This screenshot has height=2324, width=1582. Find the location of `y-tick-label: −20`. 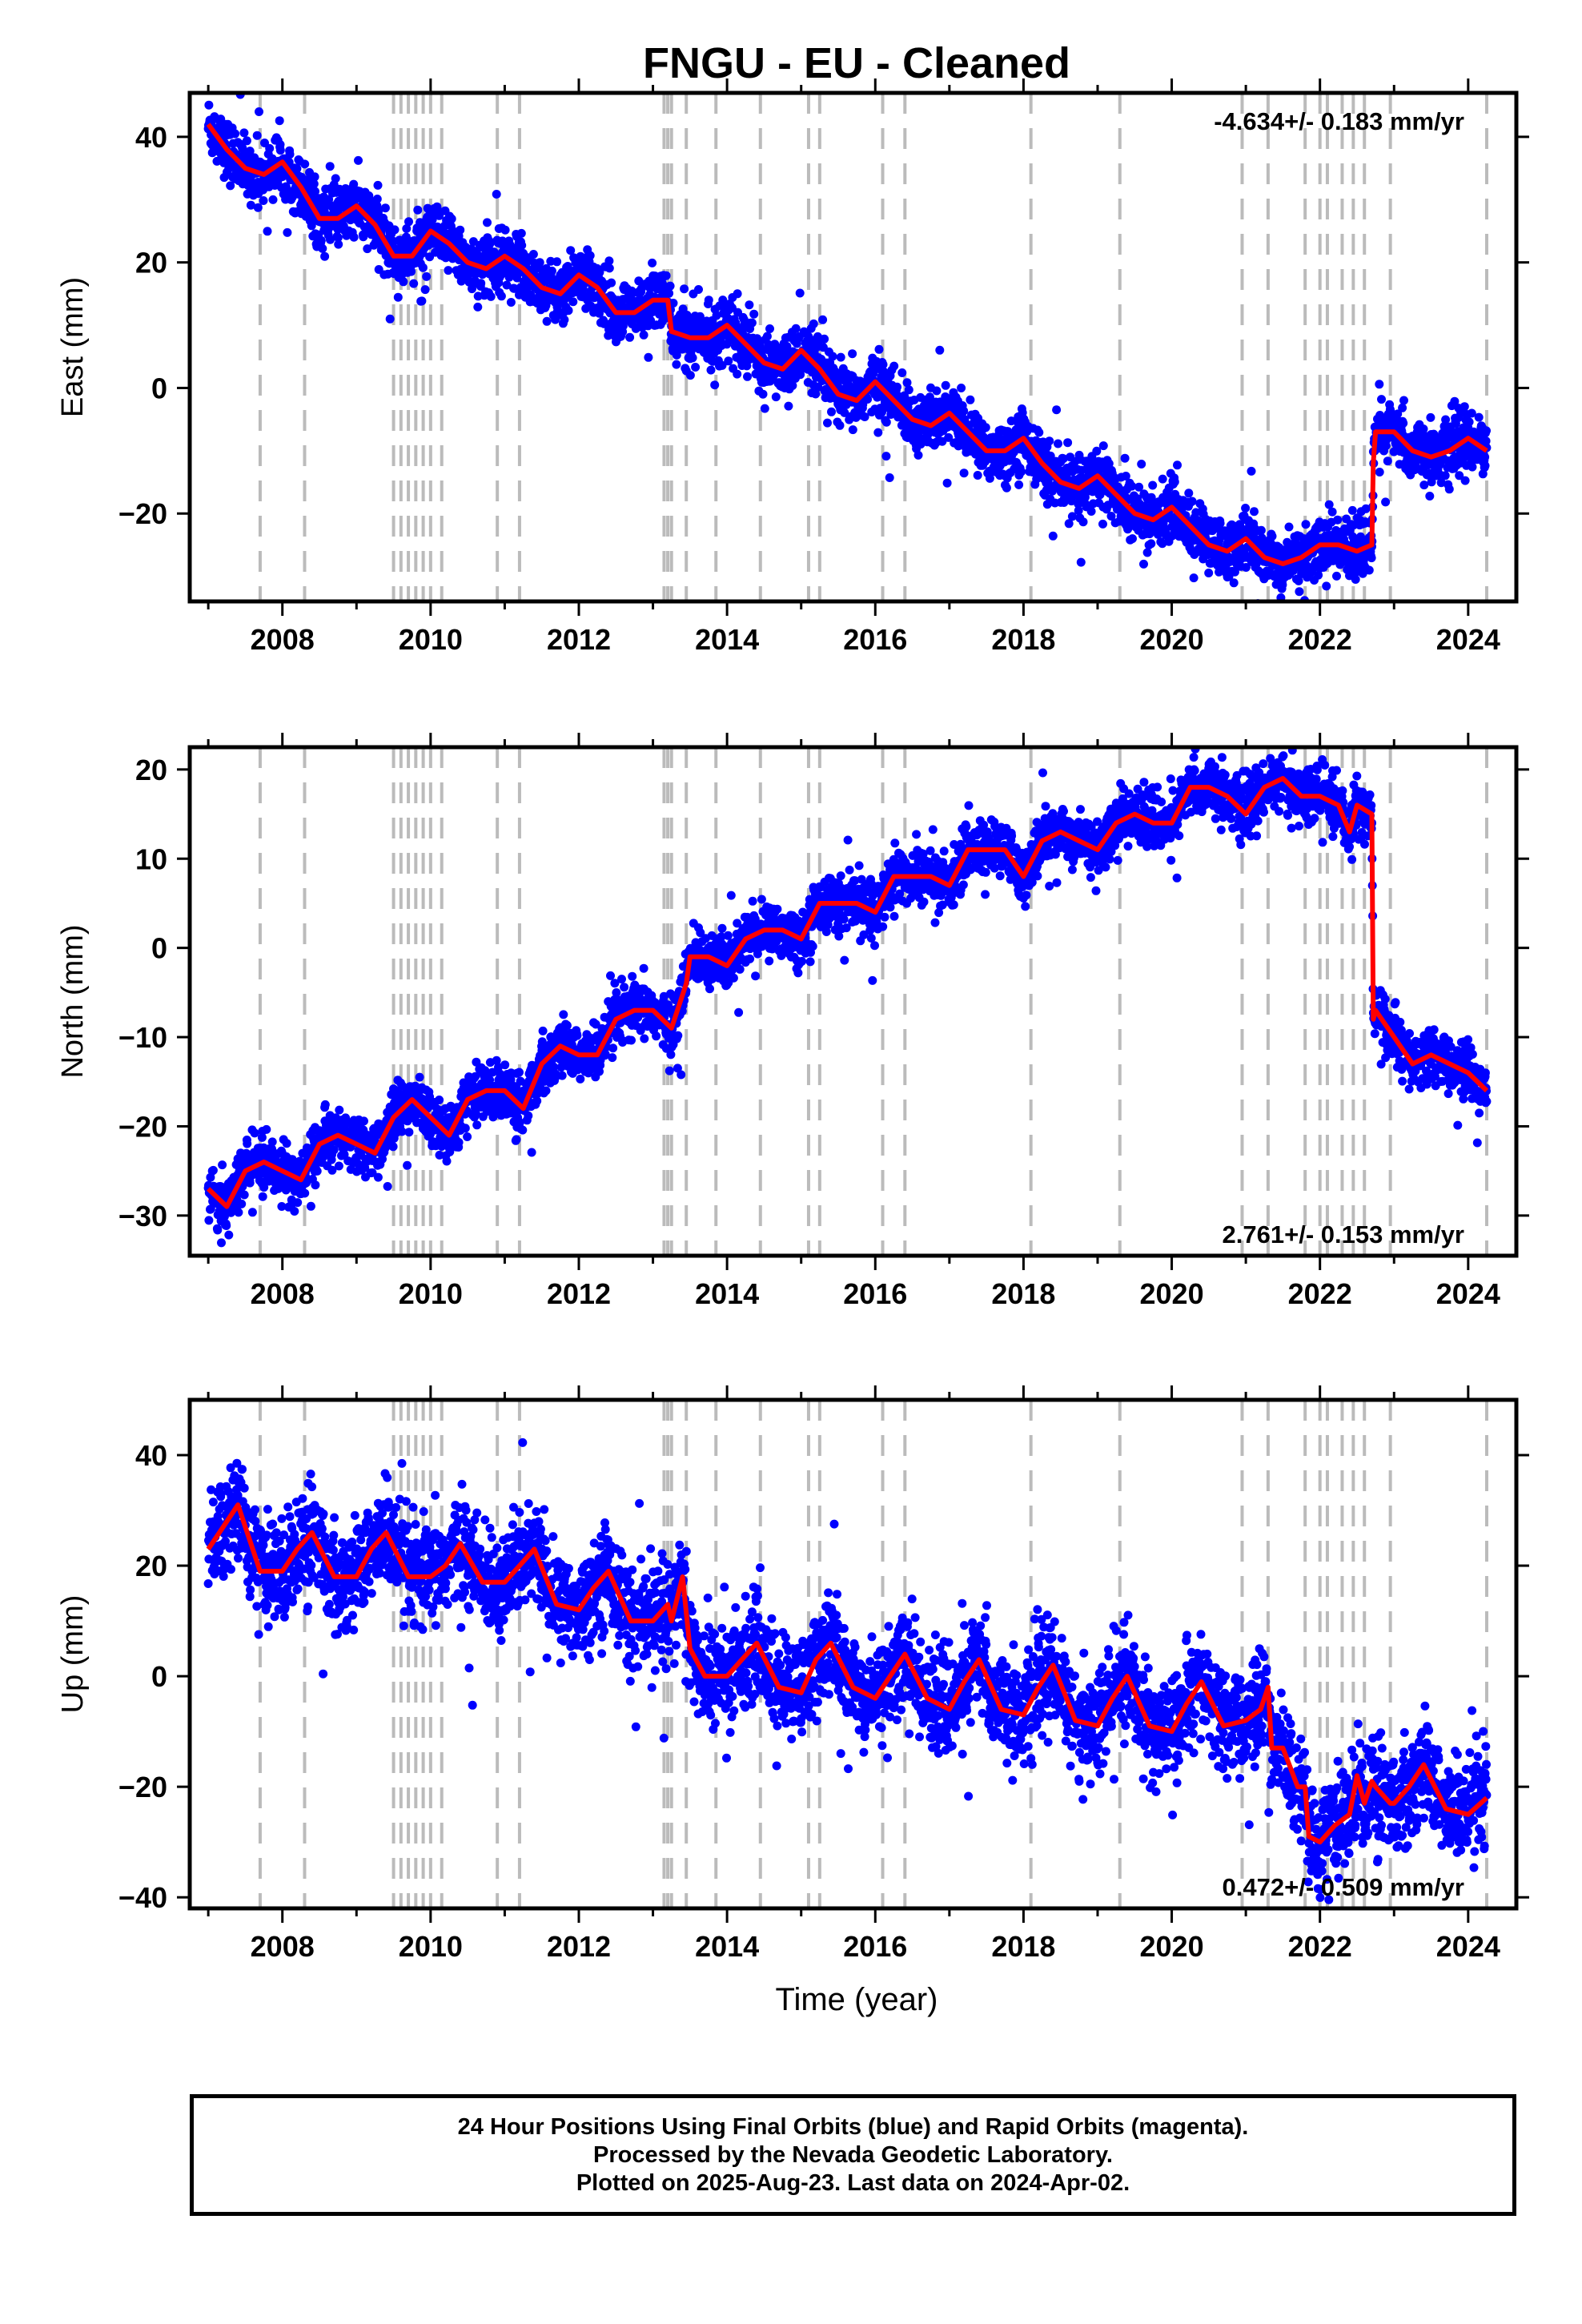

y-tick-label: −20 is located at coordinates (142, 513).